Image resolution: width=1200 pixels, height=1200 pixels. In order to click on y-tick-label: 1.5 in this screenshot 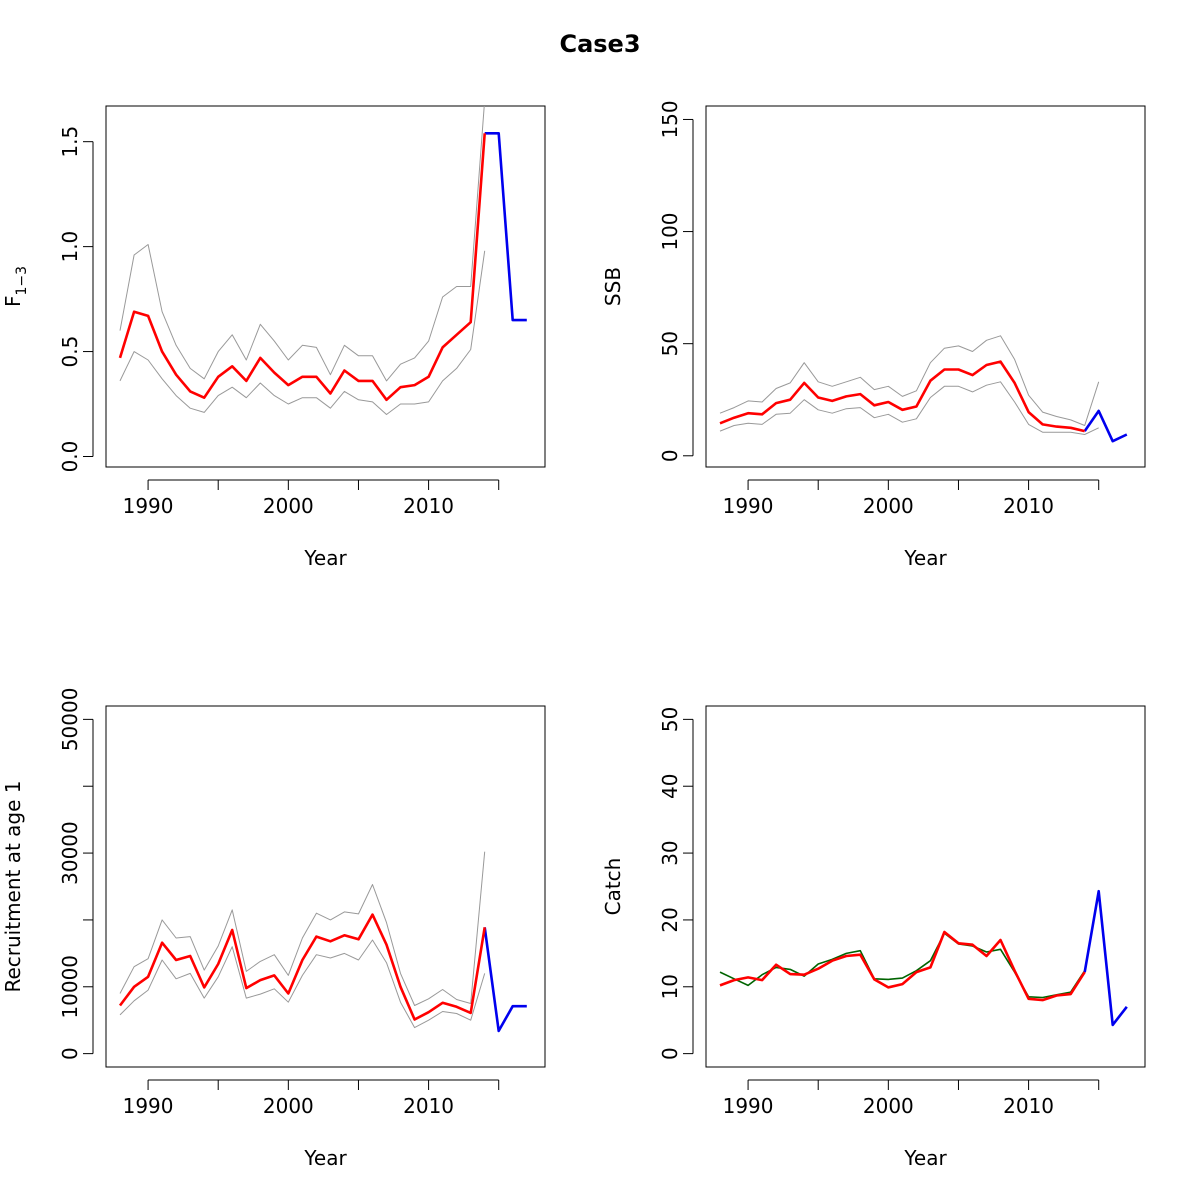, I will do `click(70, 142)`.